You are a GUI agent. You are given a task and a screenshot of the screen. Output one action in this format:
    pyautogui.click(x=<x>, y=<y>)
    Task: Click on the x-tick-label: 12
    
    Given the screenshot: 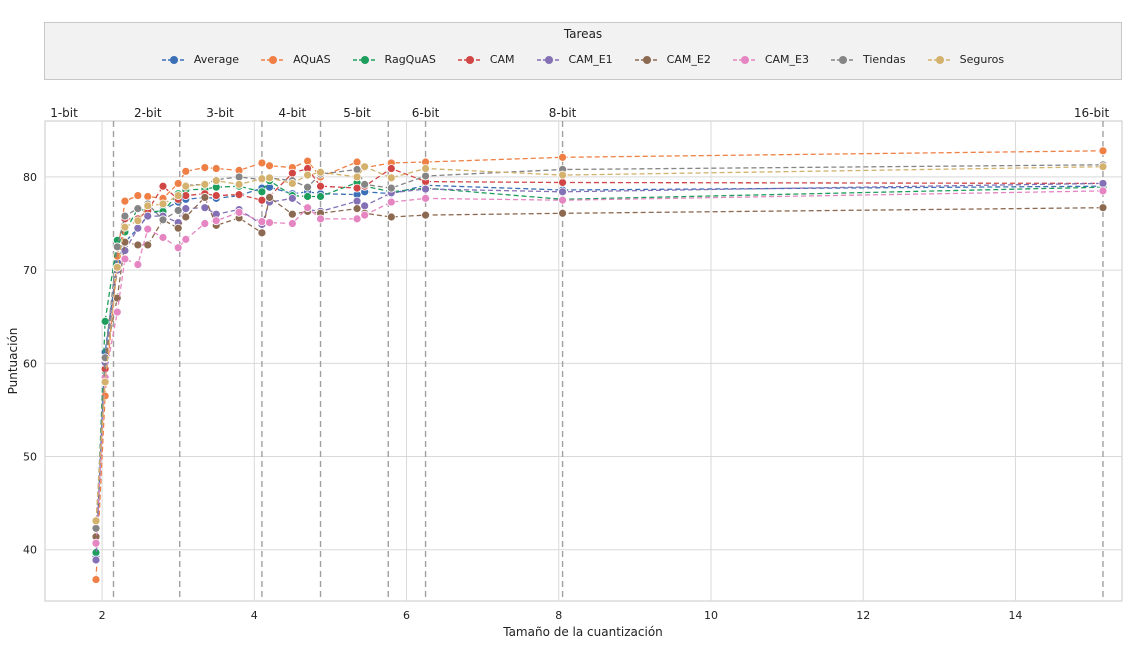 What is the action you would take?
    pyautogui.click(x=863, y=615)
    